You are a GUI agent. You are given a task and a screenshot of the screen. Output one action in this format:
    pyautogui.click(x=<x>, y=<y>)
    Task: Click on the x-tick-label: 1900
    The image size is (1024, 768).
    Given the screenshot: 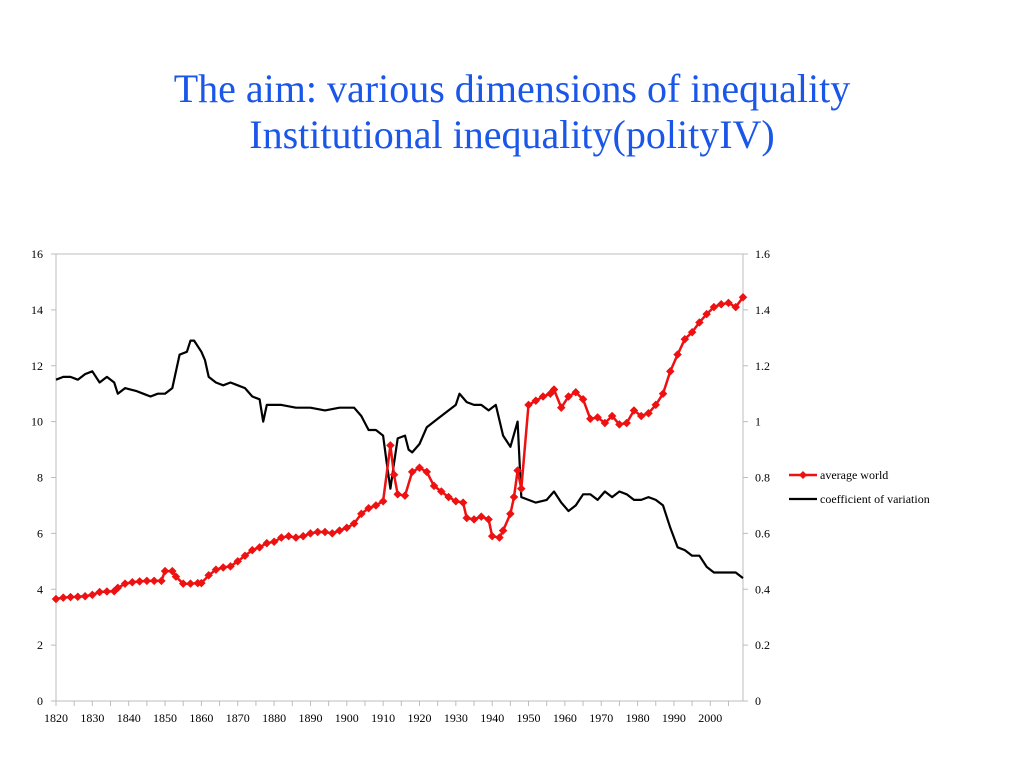 What is the action you would take?
    pyautogui.click(x=347, y=718)
    